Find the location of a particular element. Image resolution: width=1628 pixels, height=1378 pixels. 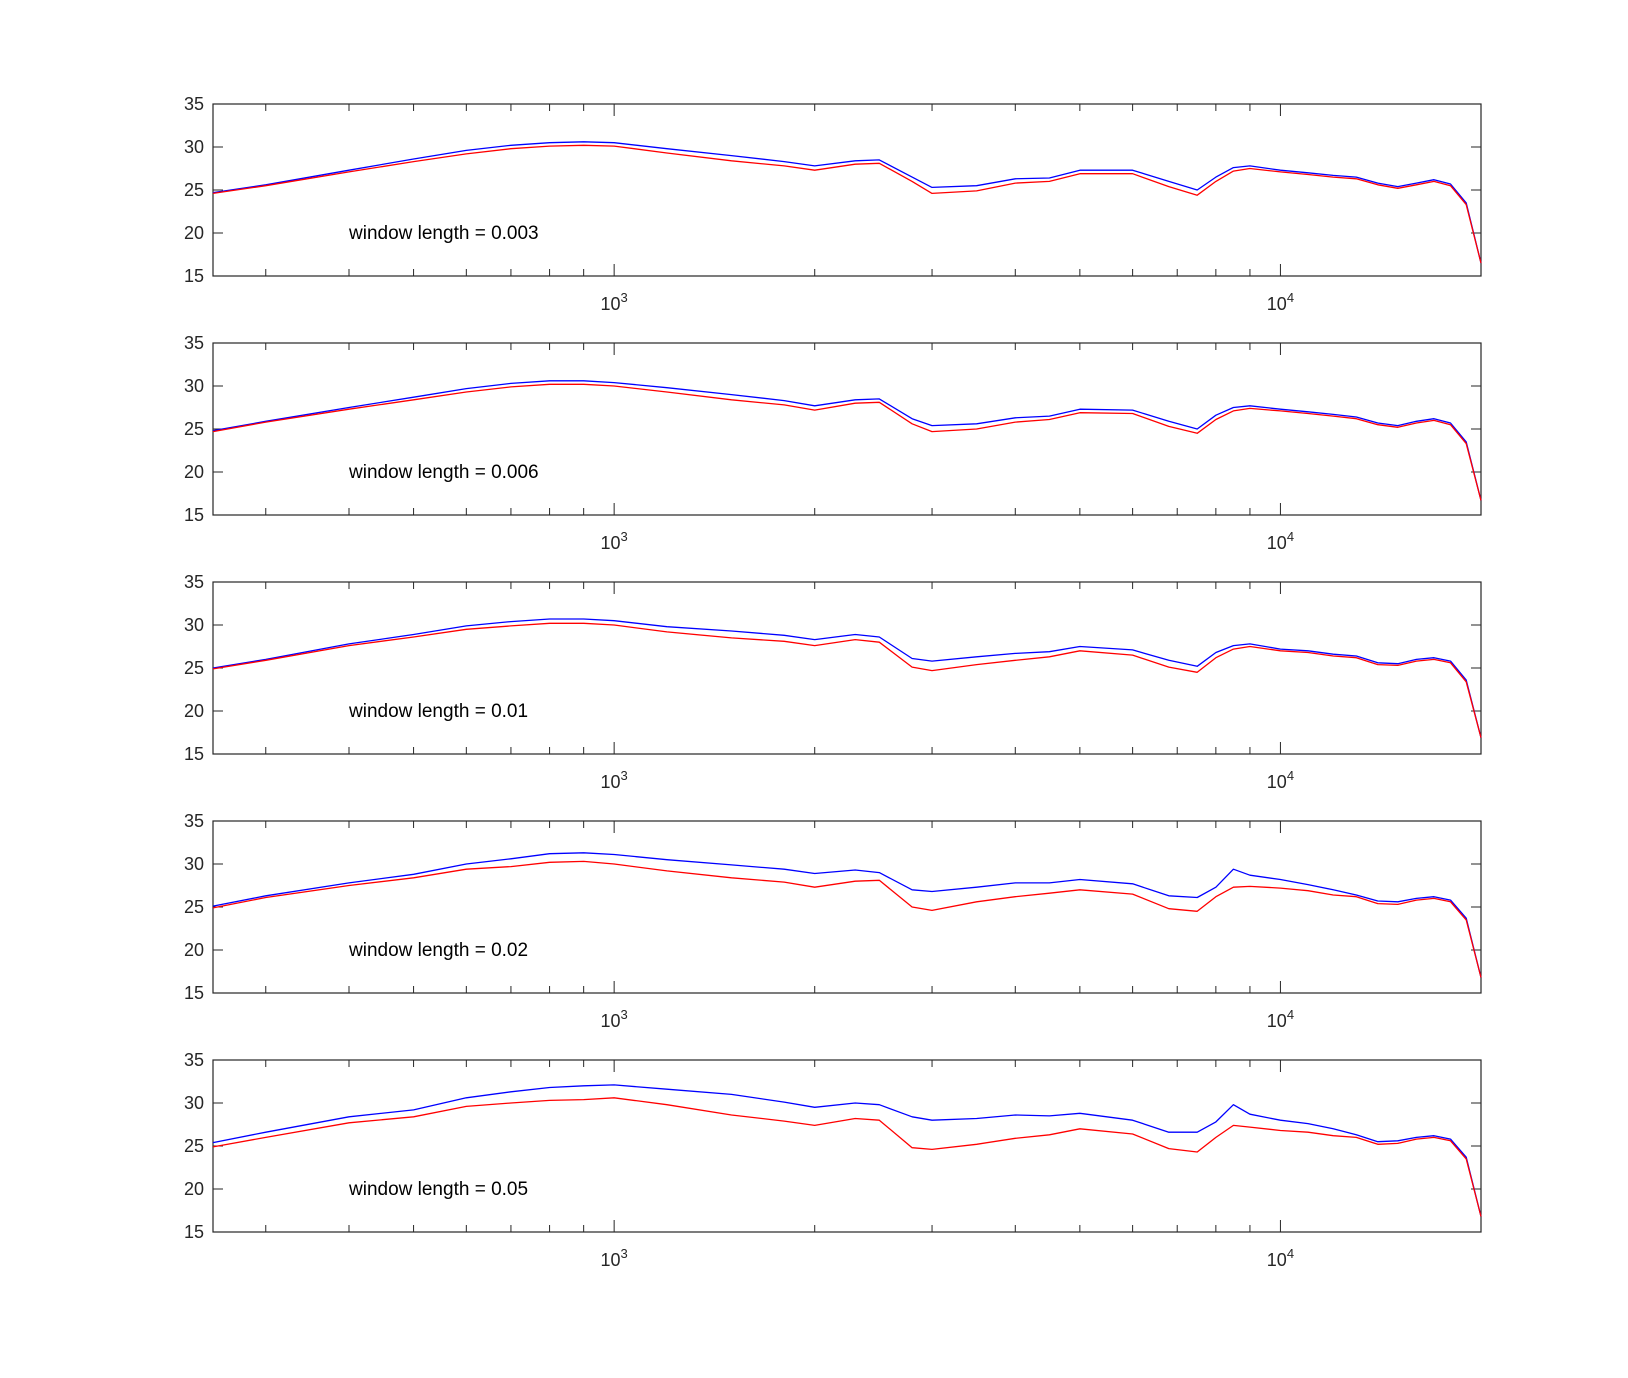

window-length-annotation: window length = 0.003 is located at coordinates (443, 233).